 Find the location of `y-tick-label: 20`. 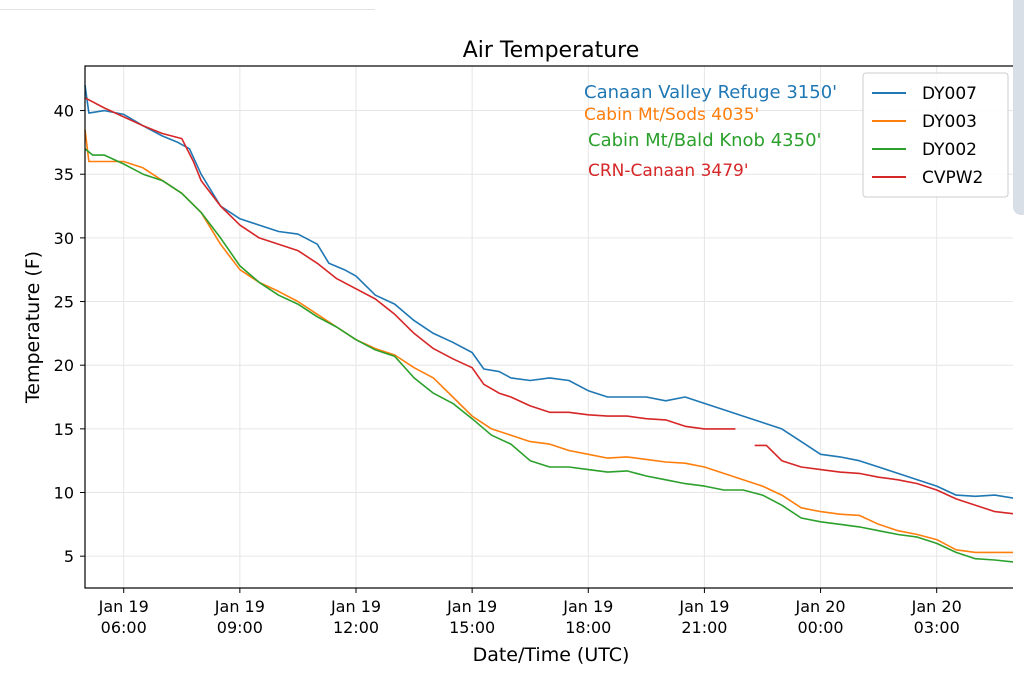

y-tick-label: 20 is located at coordinates (64, 365).